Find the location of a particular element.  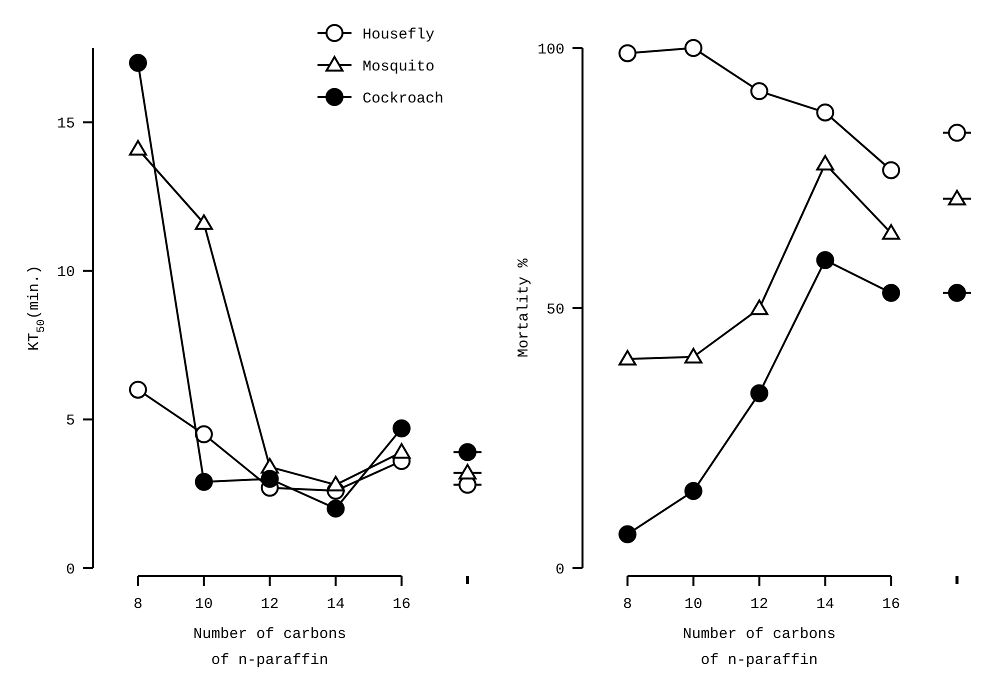

y-tick-label: 10 is located at coordinates (65, 273).